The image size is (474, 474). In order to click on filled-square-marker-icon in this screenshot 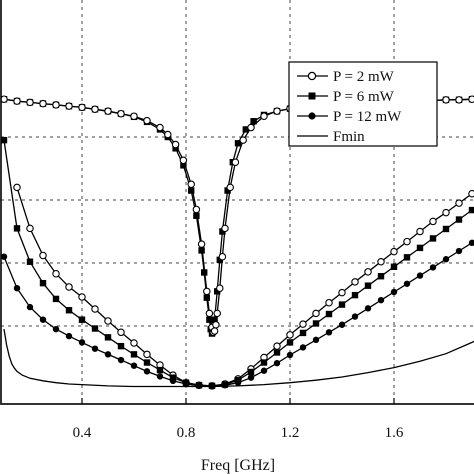, I will do `click(312, 96)`.